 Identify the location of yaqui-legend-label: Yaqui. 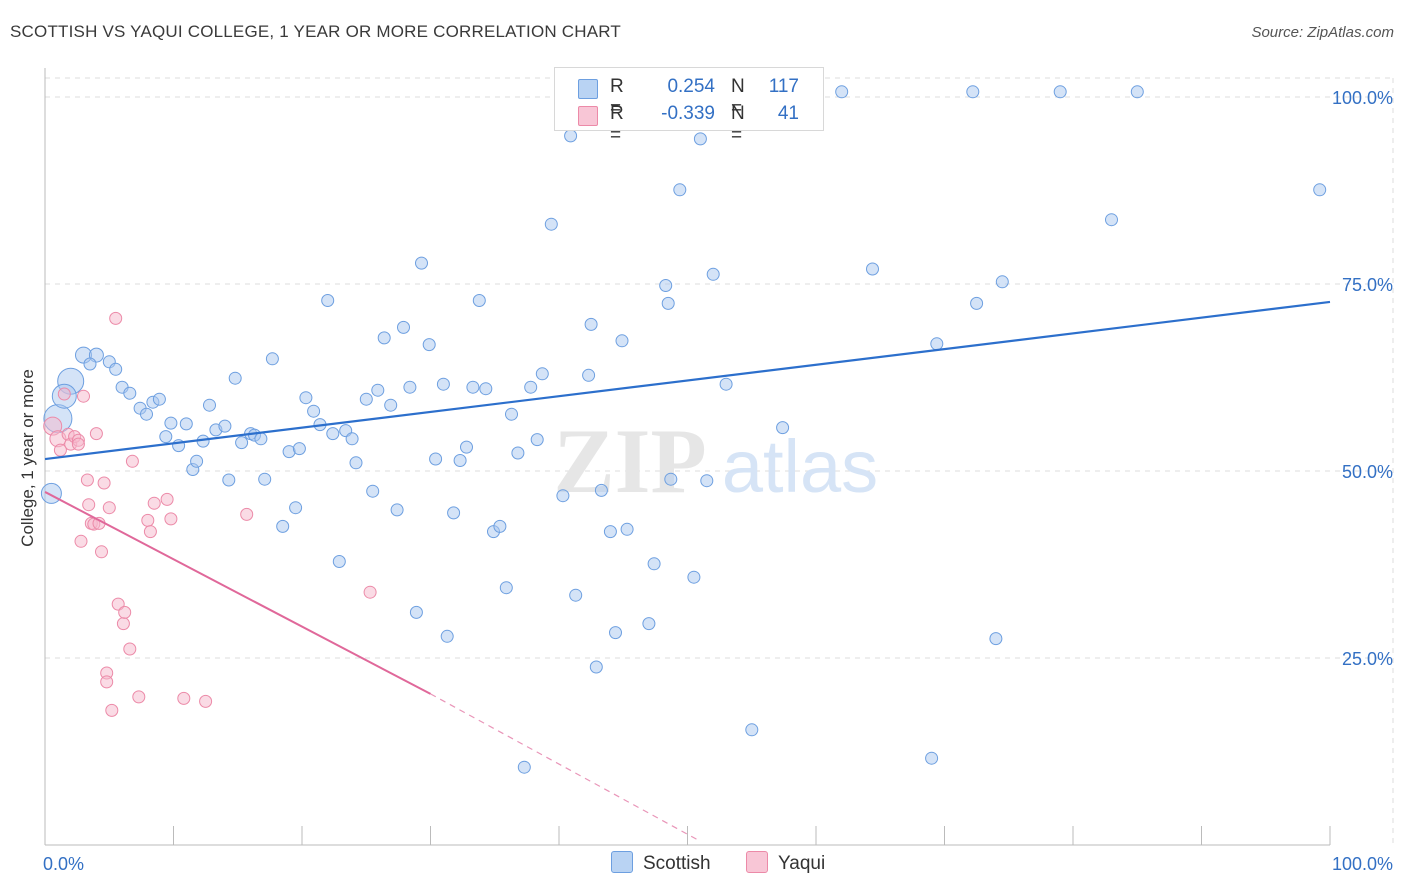
(802, 863).